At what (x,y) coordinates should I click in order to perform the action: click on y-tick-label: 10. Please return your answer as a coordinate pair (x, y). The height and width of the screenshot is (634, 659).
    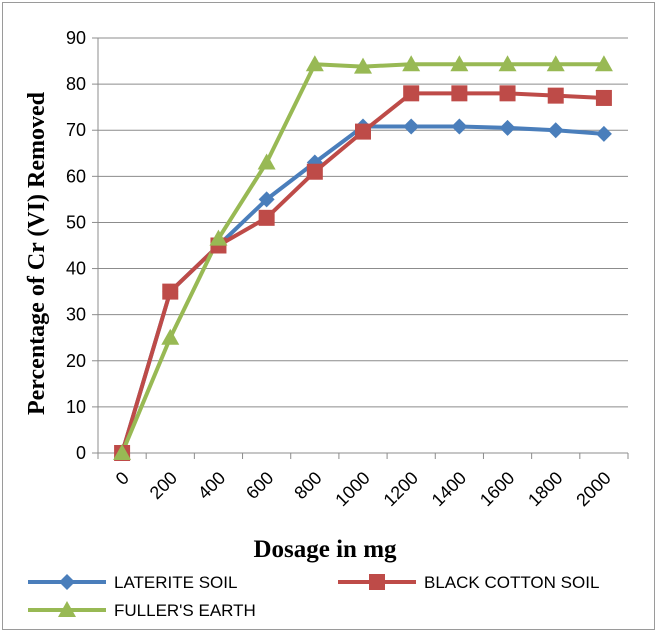
    Looking at the image, I should click on (76, 407).